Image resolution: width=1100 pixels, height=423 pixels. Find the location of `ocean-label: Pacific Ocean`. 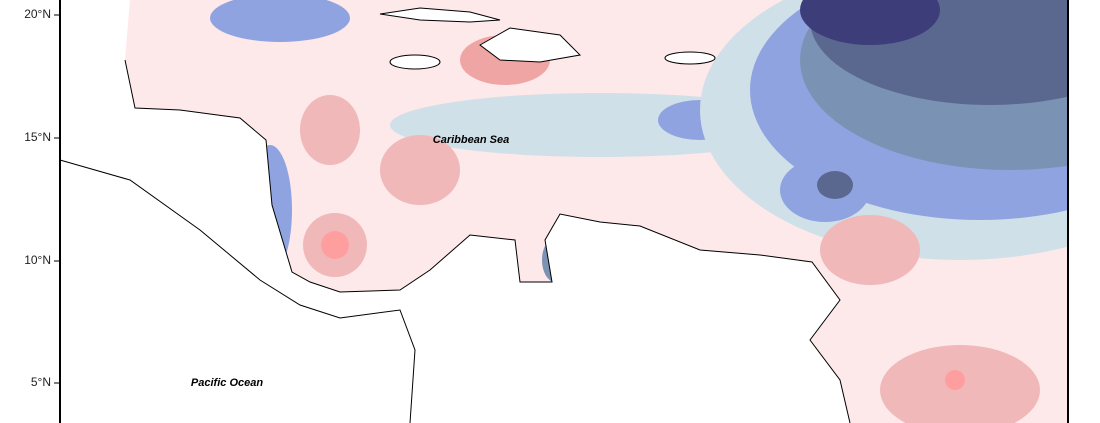

ocean-label: Pacific Ocean is located at coordinates (227, 383).